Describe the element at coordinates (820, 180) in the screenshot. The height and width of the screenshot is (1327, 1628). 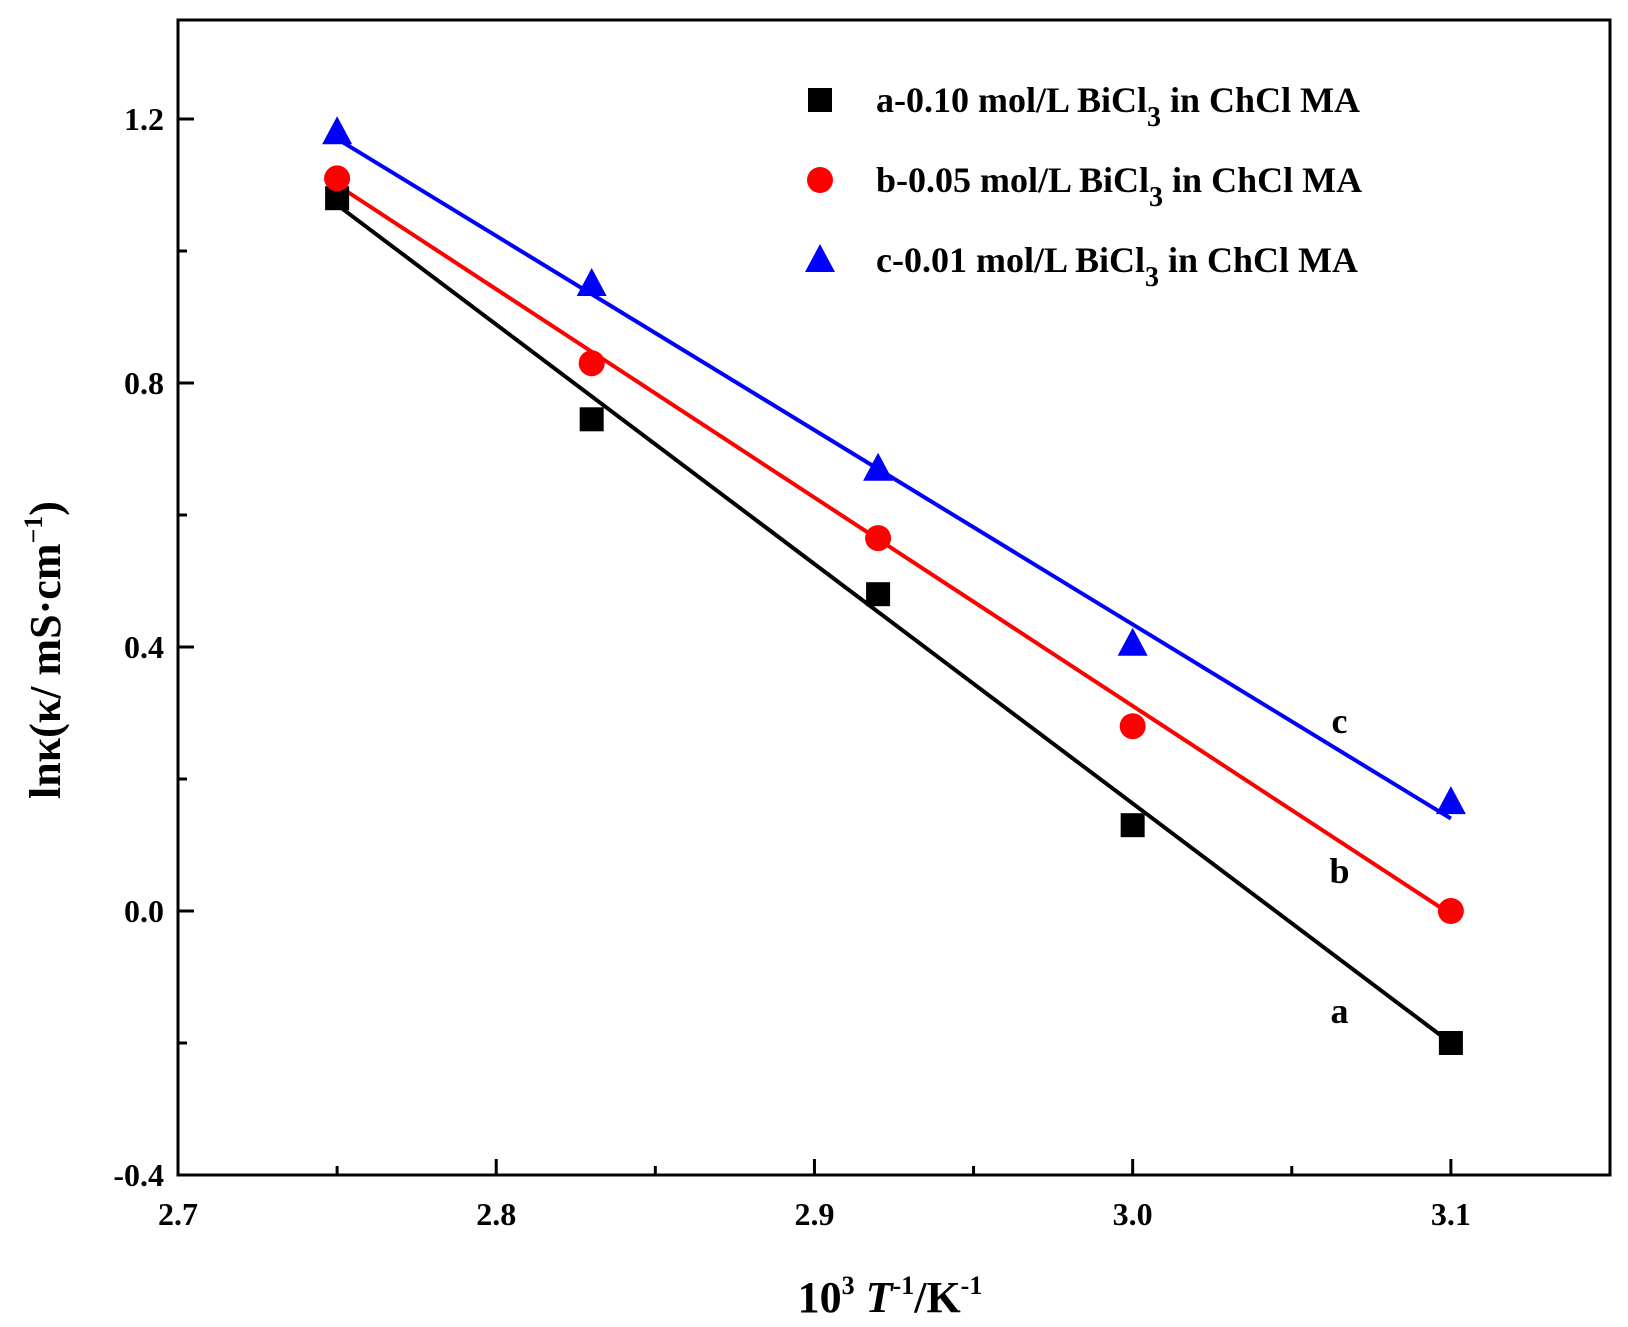
I see `legend-marker-b` at that location.